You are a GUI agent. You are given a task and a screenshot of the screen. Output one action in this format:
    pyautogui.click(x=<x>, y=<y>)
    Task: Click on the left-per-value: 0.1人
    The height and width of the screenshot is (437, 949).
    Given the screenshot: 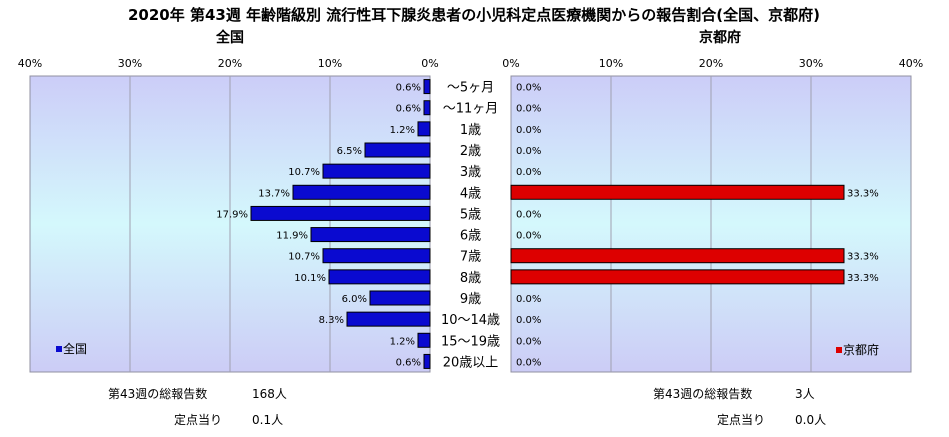 What is the action you would take?
    pyautogui.click(x=267, y=420)
    